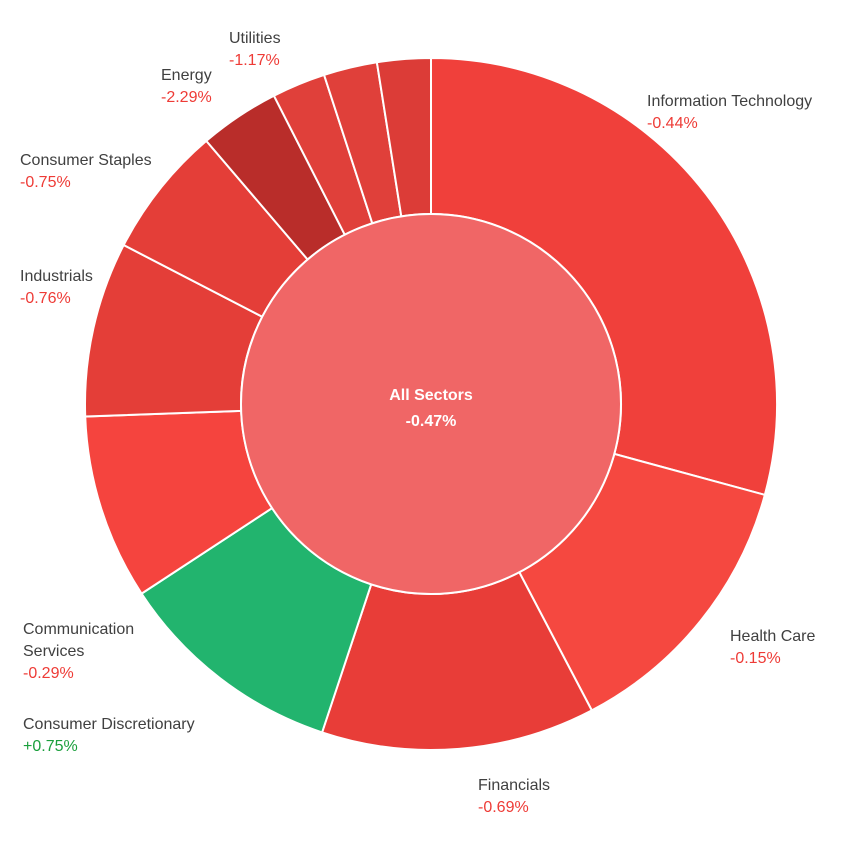 The width and height of the screenshot is (859, 845). I want to click on label-communication-services-line2: Services, so click(53, 651).